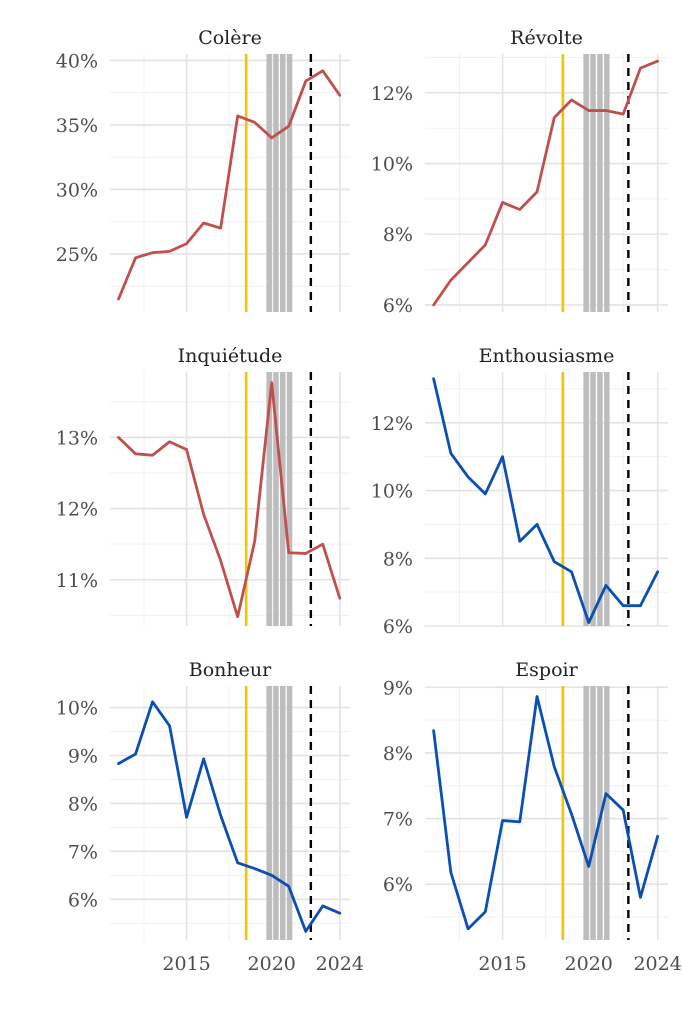 Image resolution: width=682 pixels, height=1024 pixels. What do you see at coordinates (230, 670) in the screenshot?
I see `panel-5-title: Bonheur` at bounding box center [230, 670].